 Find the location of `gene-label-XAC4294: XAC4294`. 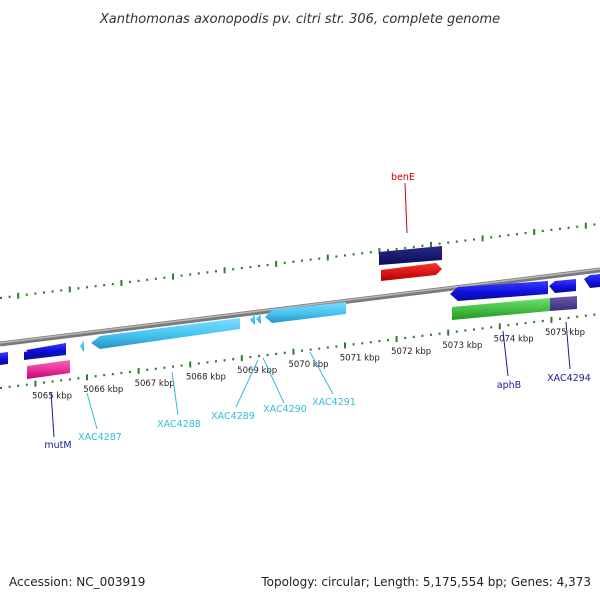

gene-label-XAC4294: XAC4294 is located at coordinates (569, 378).